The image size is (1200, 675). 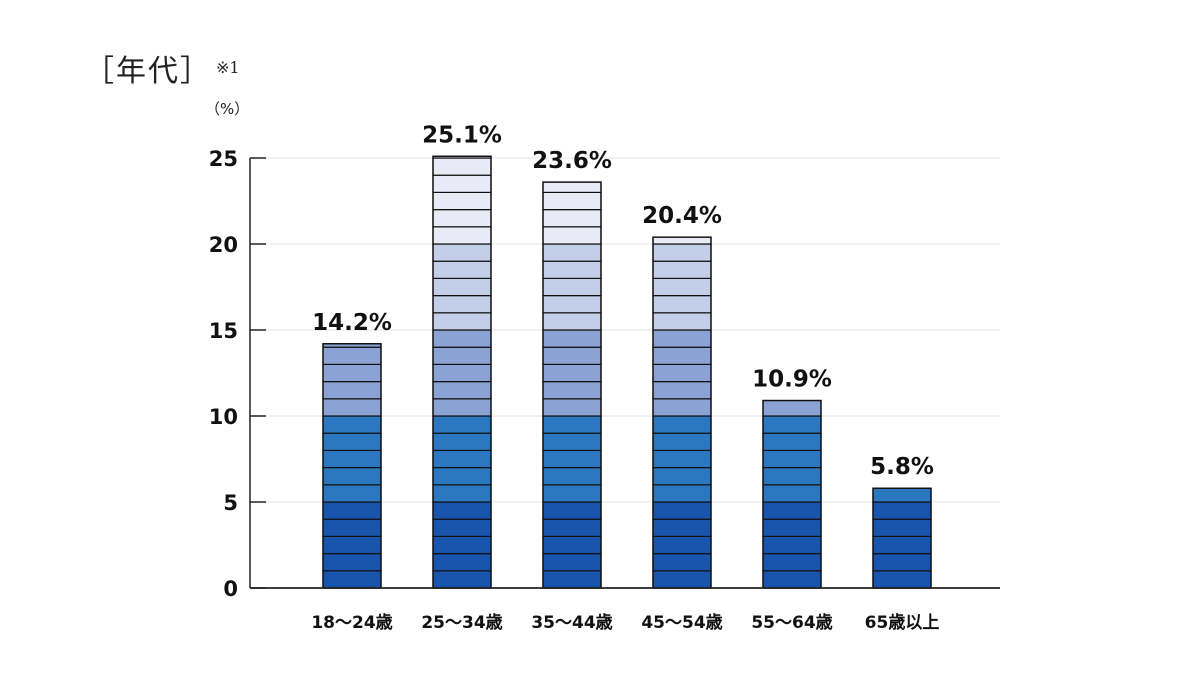 What do you see at coordinates (230, 503) in the screenshot?
I see `y-tick-label: 5` at bounding box center [230, 503].